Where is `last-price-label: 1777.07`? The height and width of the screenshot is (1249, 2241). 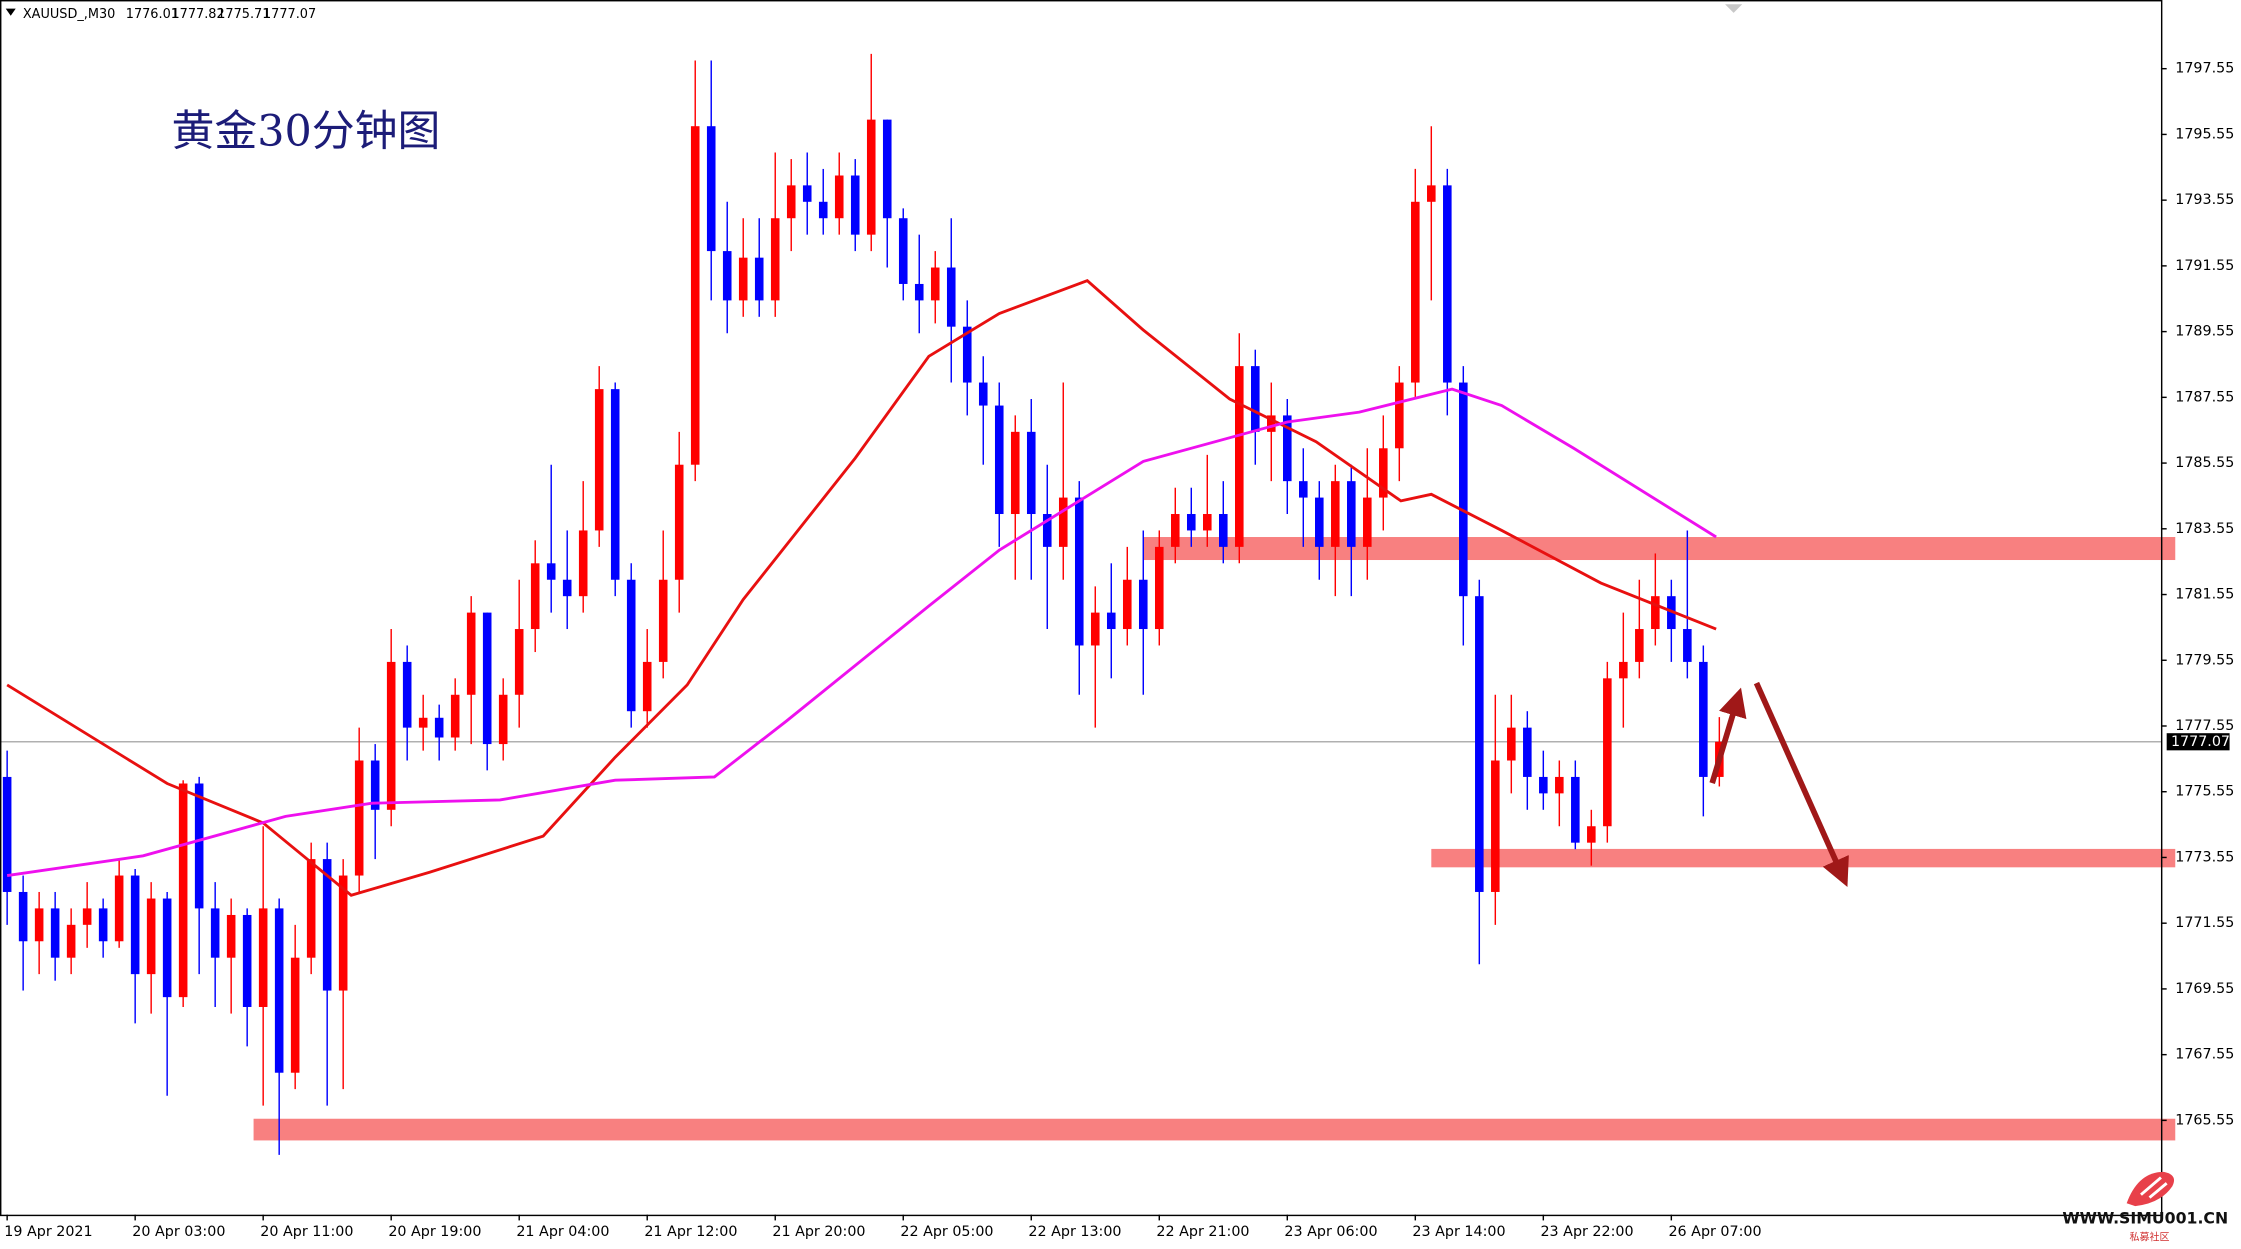
last-price-label: 1777.07 is located at coordinates (2200, 742).